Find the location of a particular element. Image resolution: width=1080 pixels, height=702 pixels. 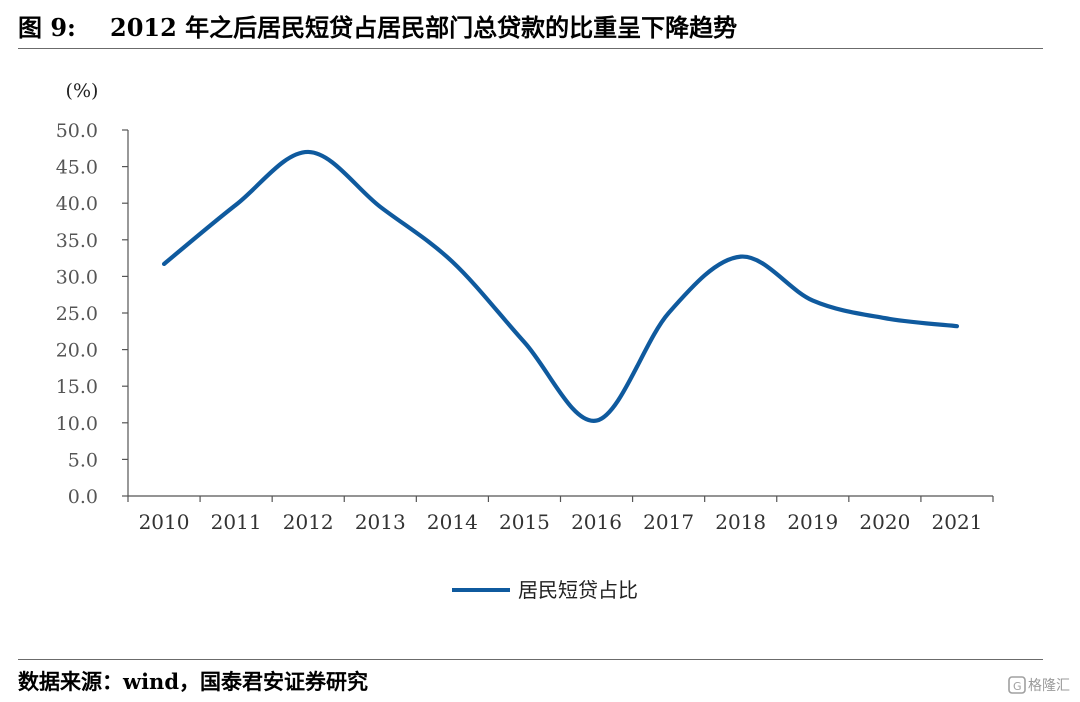

figure-title-text: 2012 年之后居民短贷占居民部门总贷款的比重呈下降趋势 is located at coordinates (424, 27).